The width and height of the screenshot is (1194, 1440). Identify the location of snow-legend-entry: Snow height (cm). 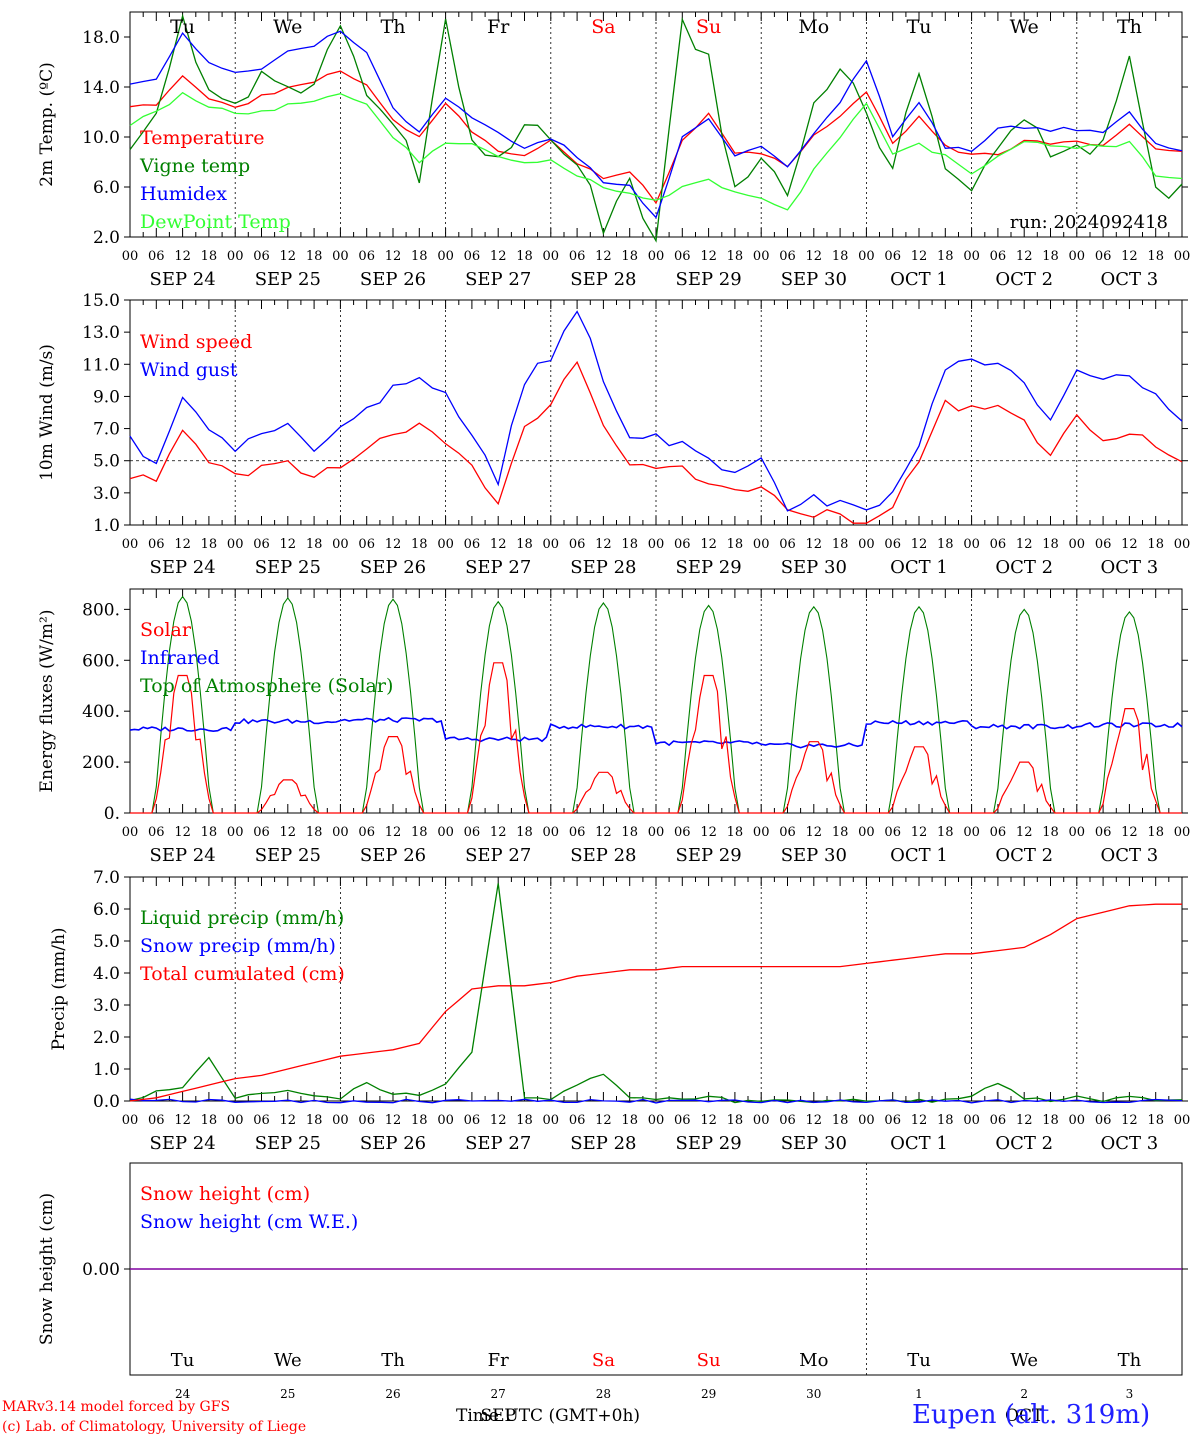
(225, 1194).